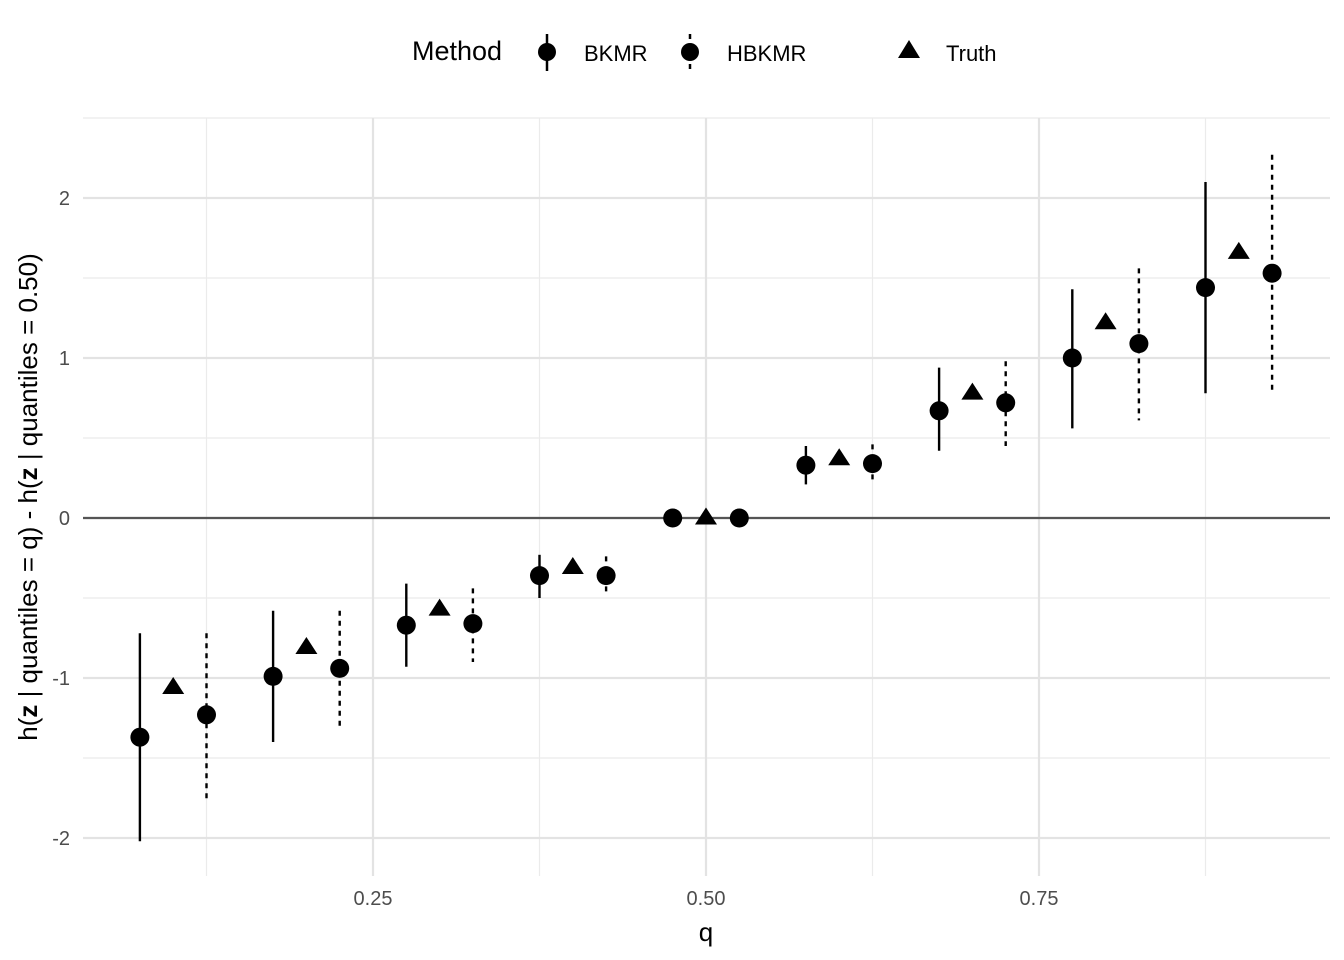  I want to click on y-tick-label: -2, so click(61, 839).